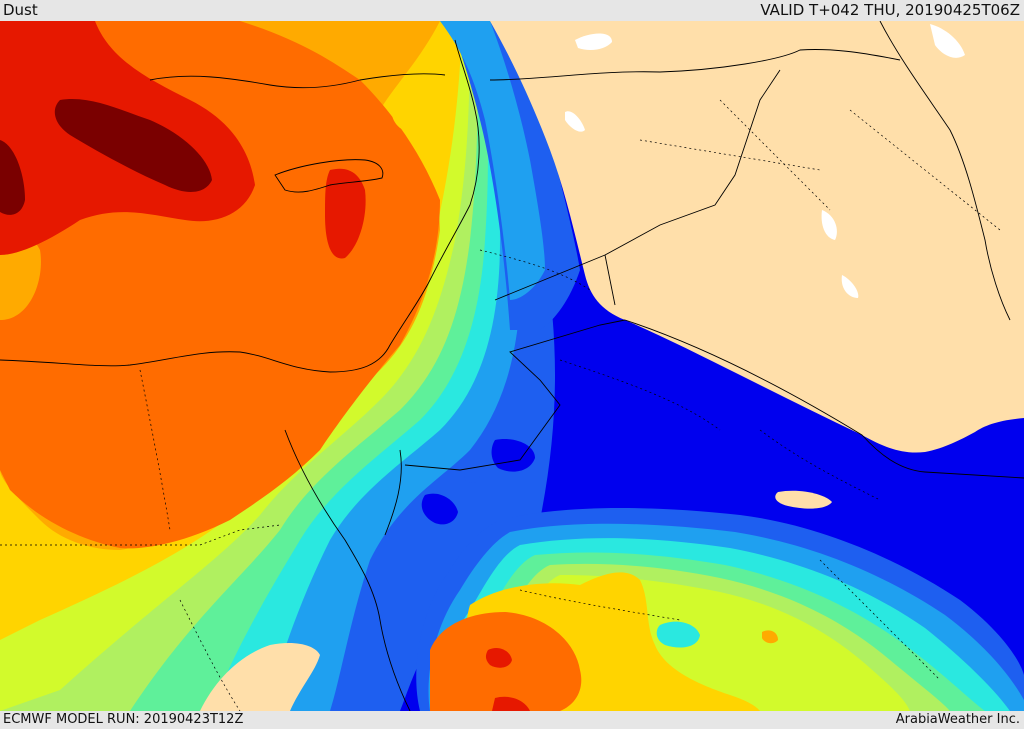  I want to click on land-area-sudan, so click(260, 677).